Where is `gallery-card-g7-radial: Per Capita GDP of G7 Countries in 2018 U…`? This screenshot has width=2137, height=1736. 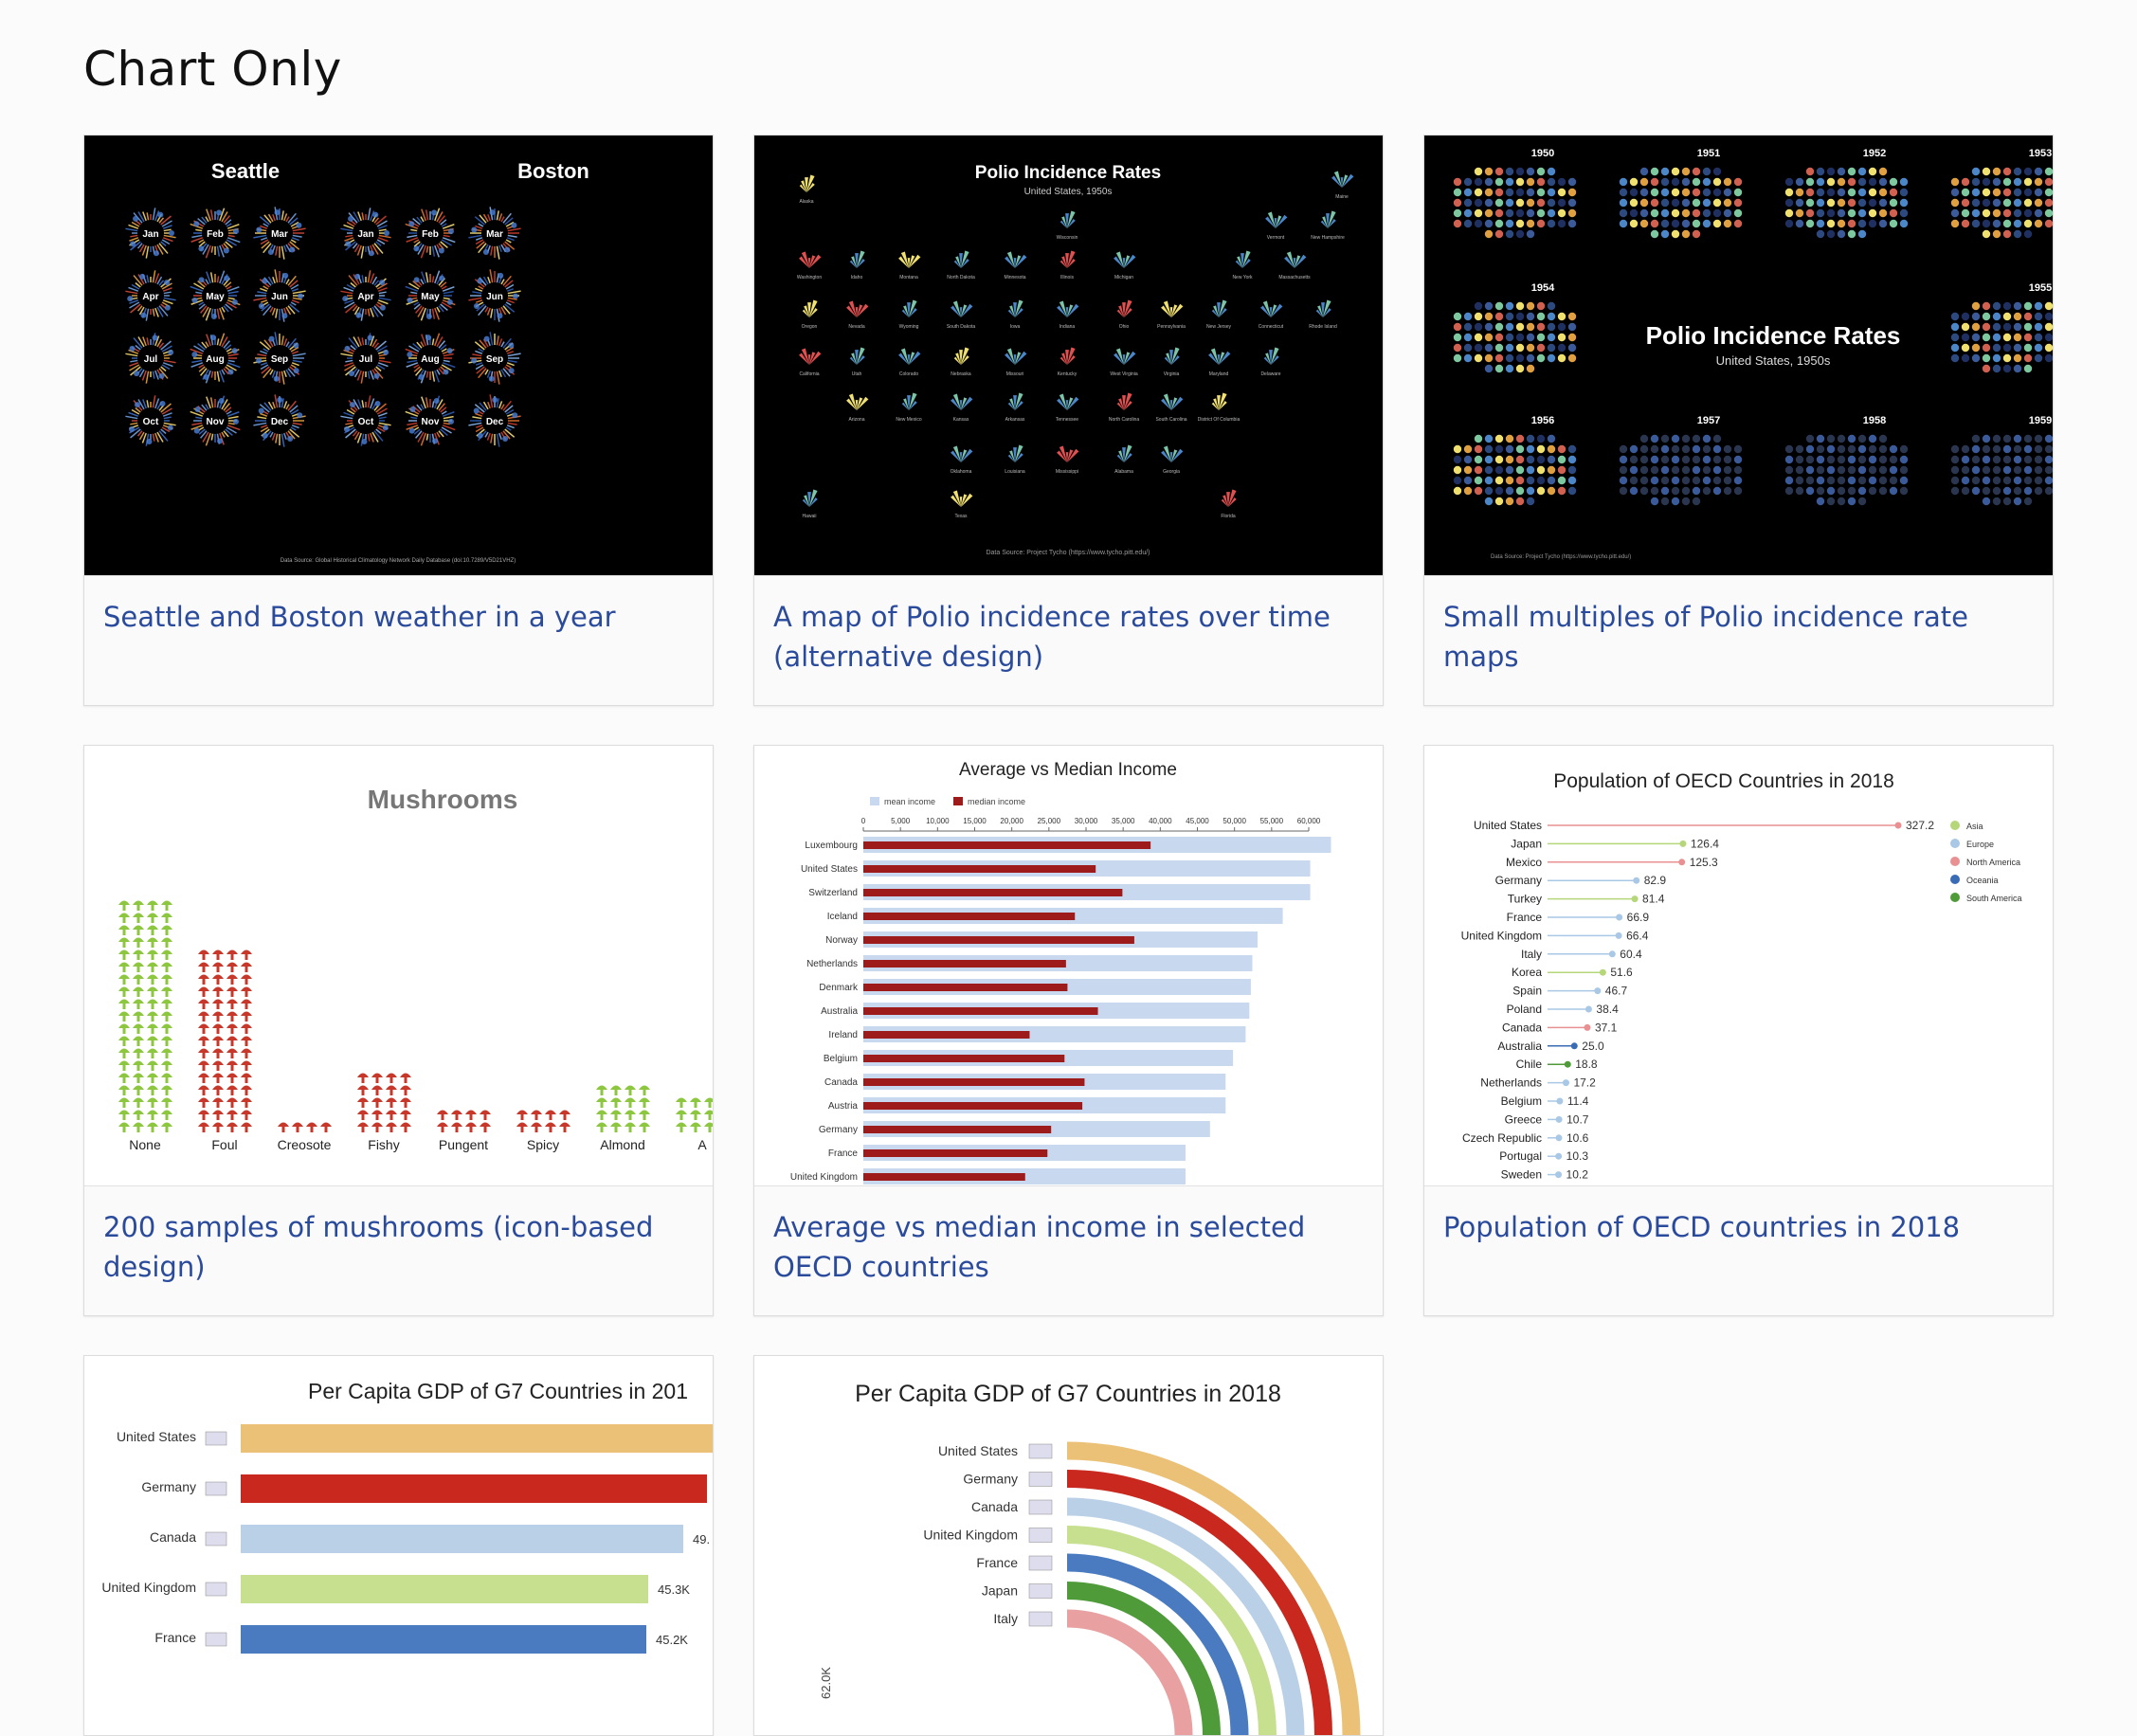 gallery-card-g7-radial: Per Capita GDP of G7 Countries in 2018 U… is located at coordinates (1068, 1545).